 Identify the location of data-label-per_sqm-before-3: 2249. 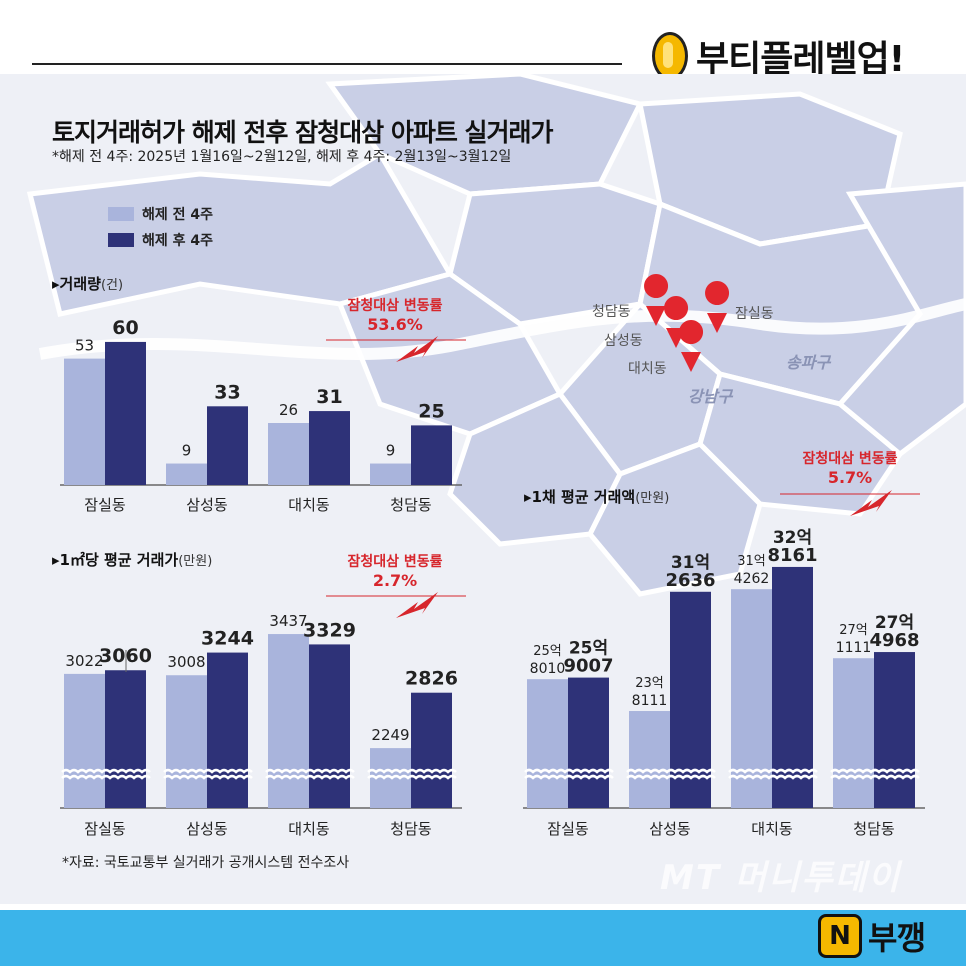
(390, 735).